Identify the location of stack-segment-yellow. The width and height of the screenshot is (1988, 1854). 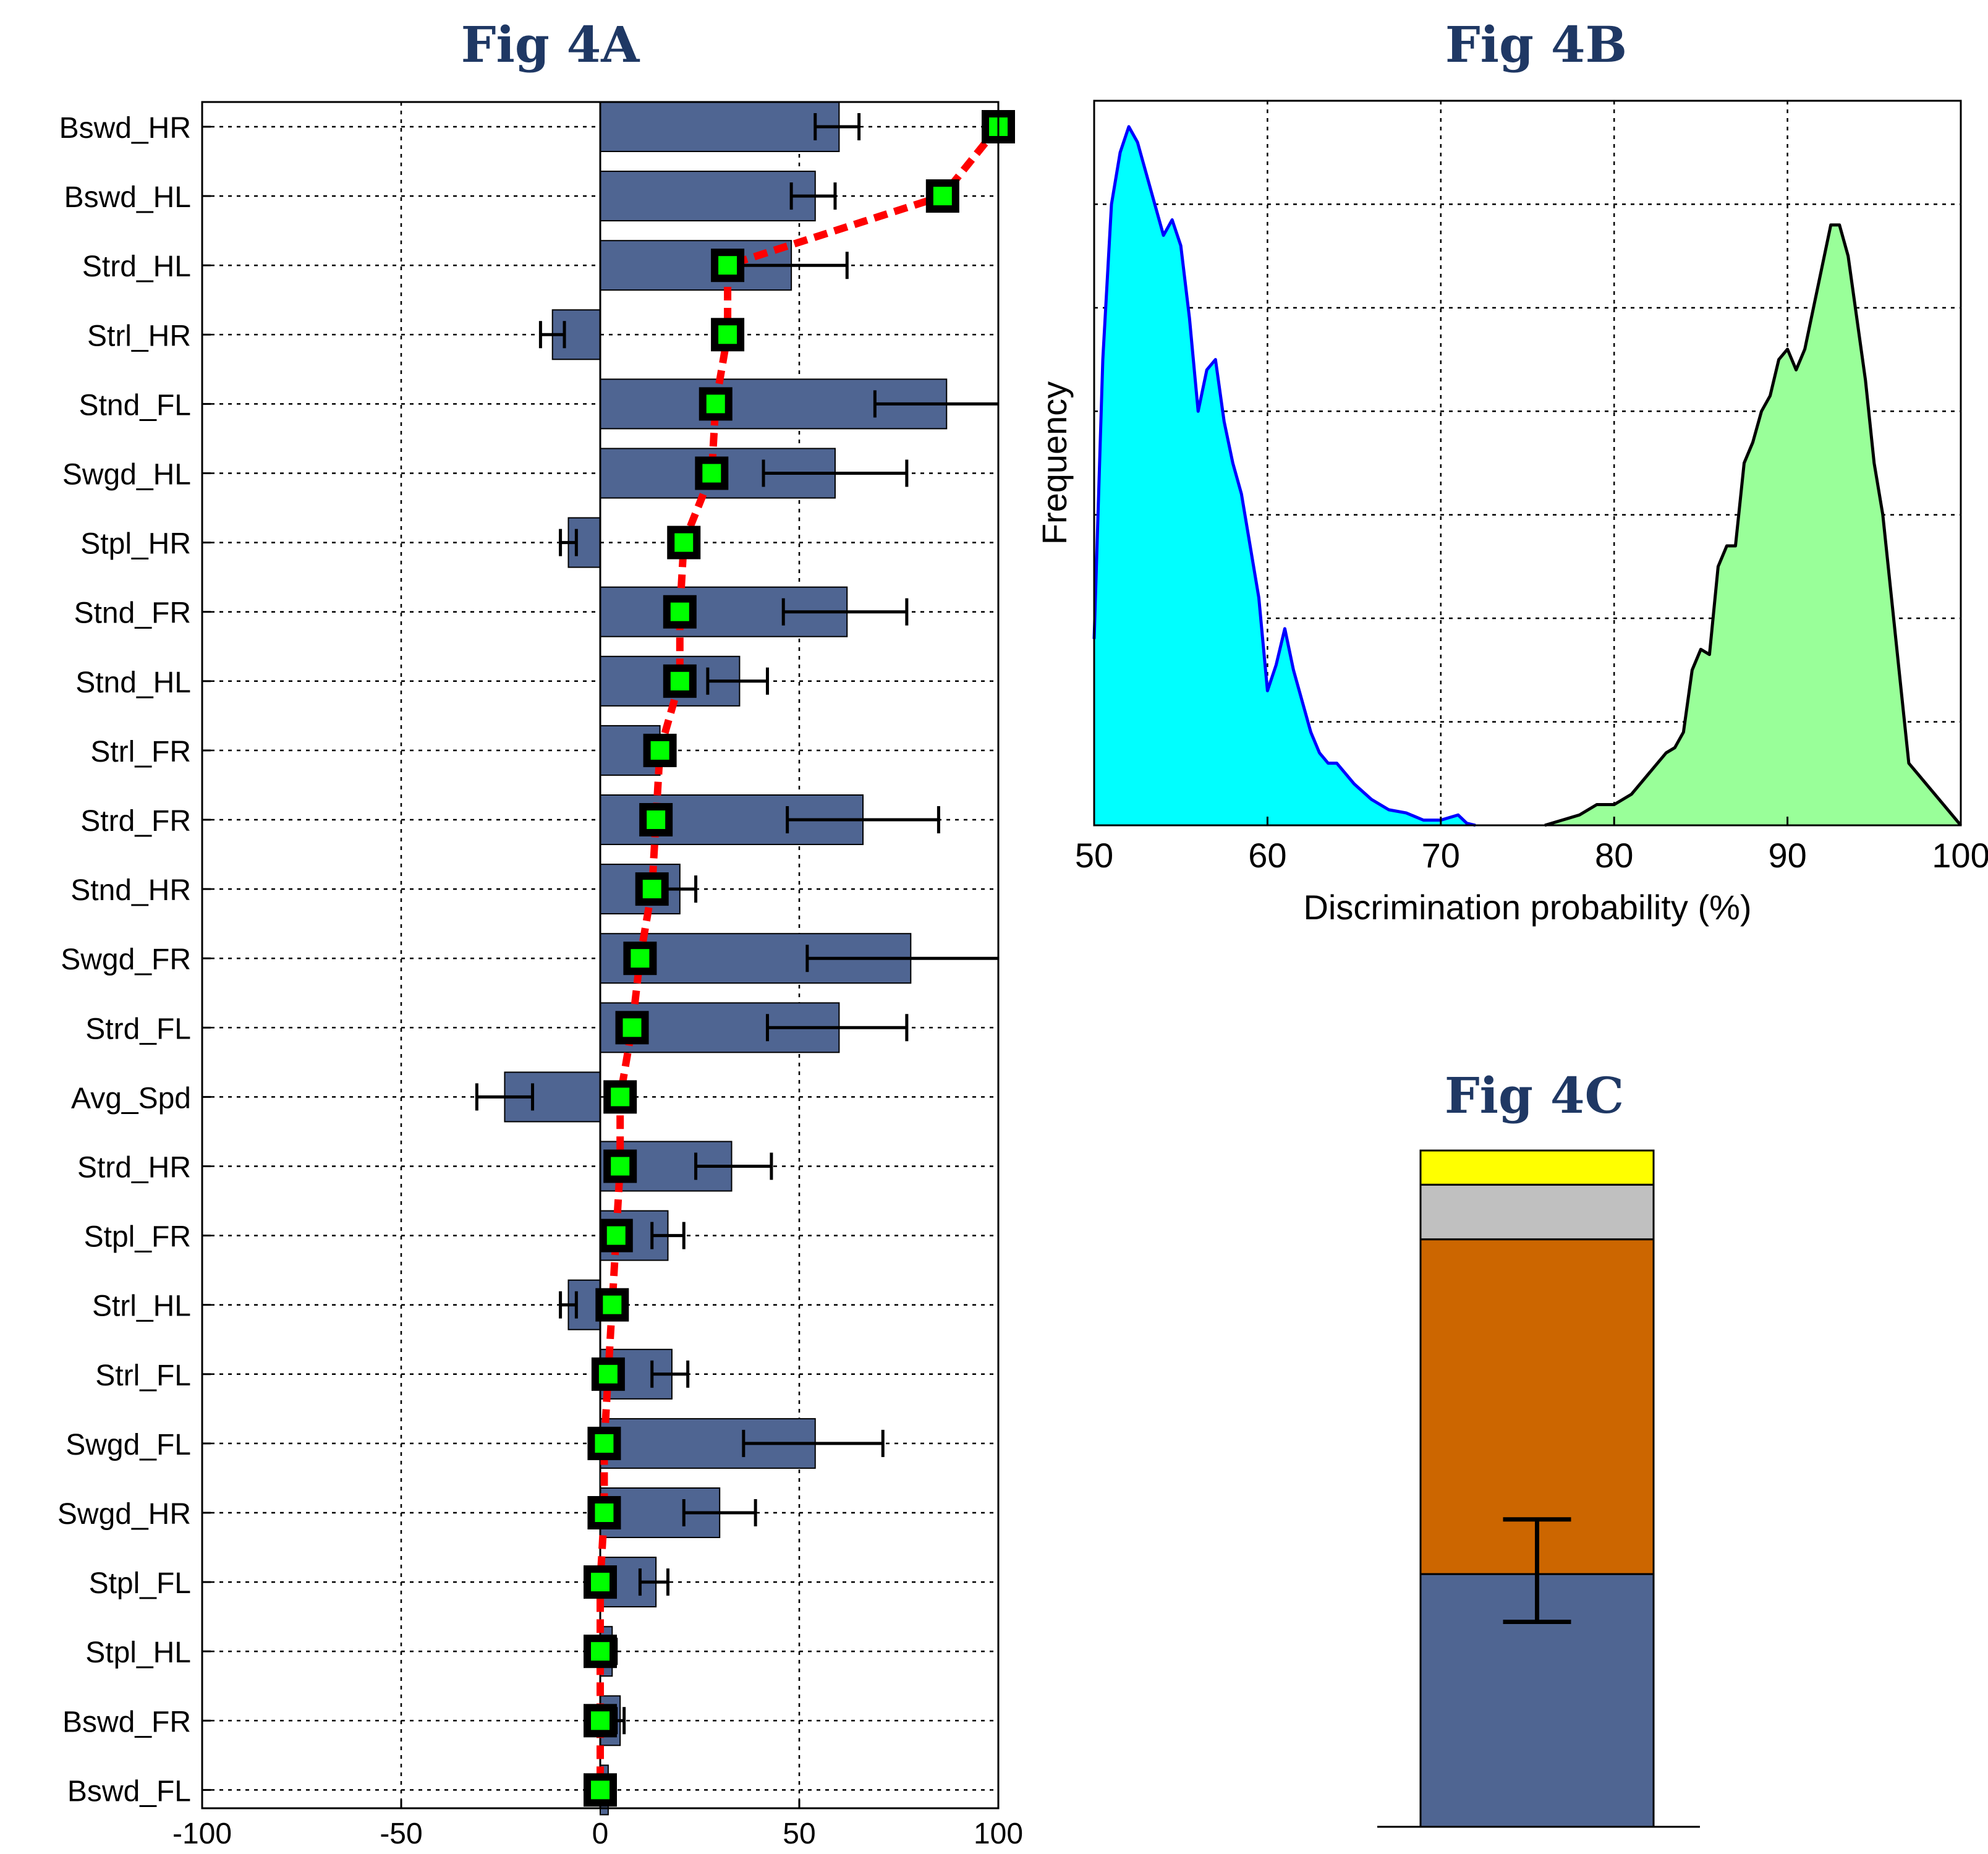
(1537, 1167).